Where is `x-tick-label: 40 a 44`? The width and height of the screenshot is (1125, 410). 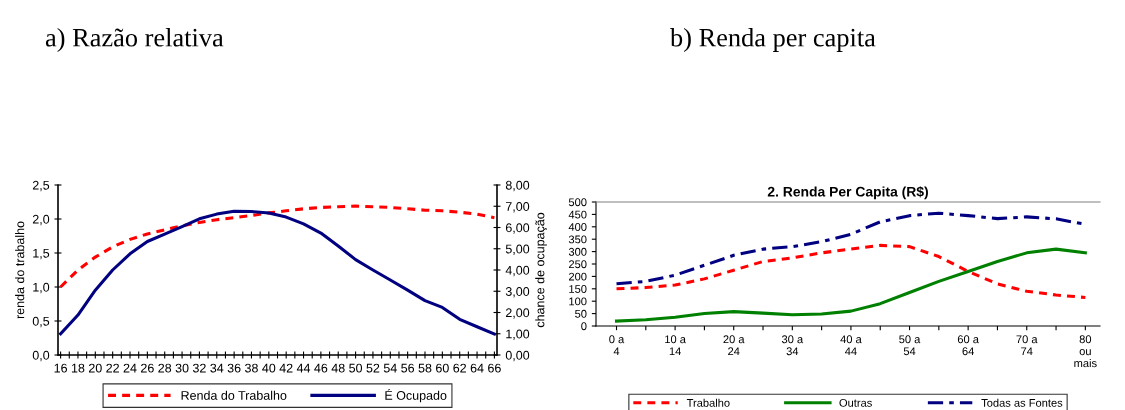
x-tick-label: 40 a 44 is located at coordinates (851, 345).